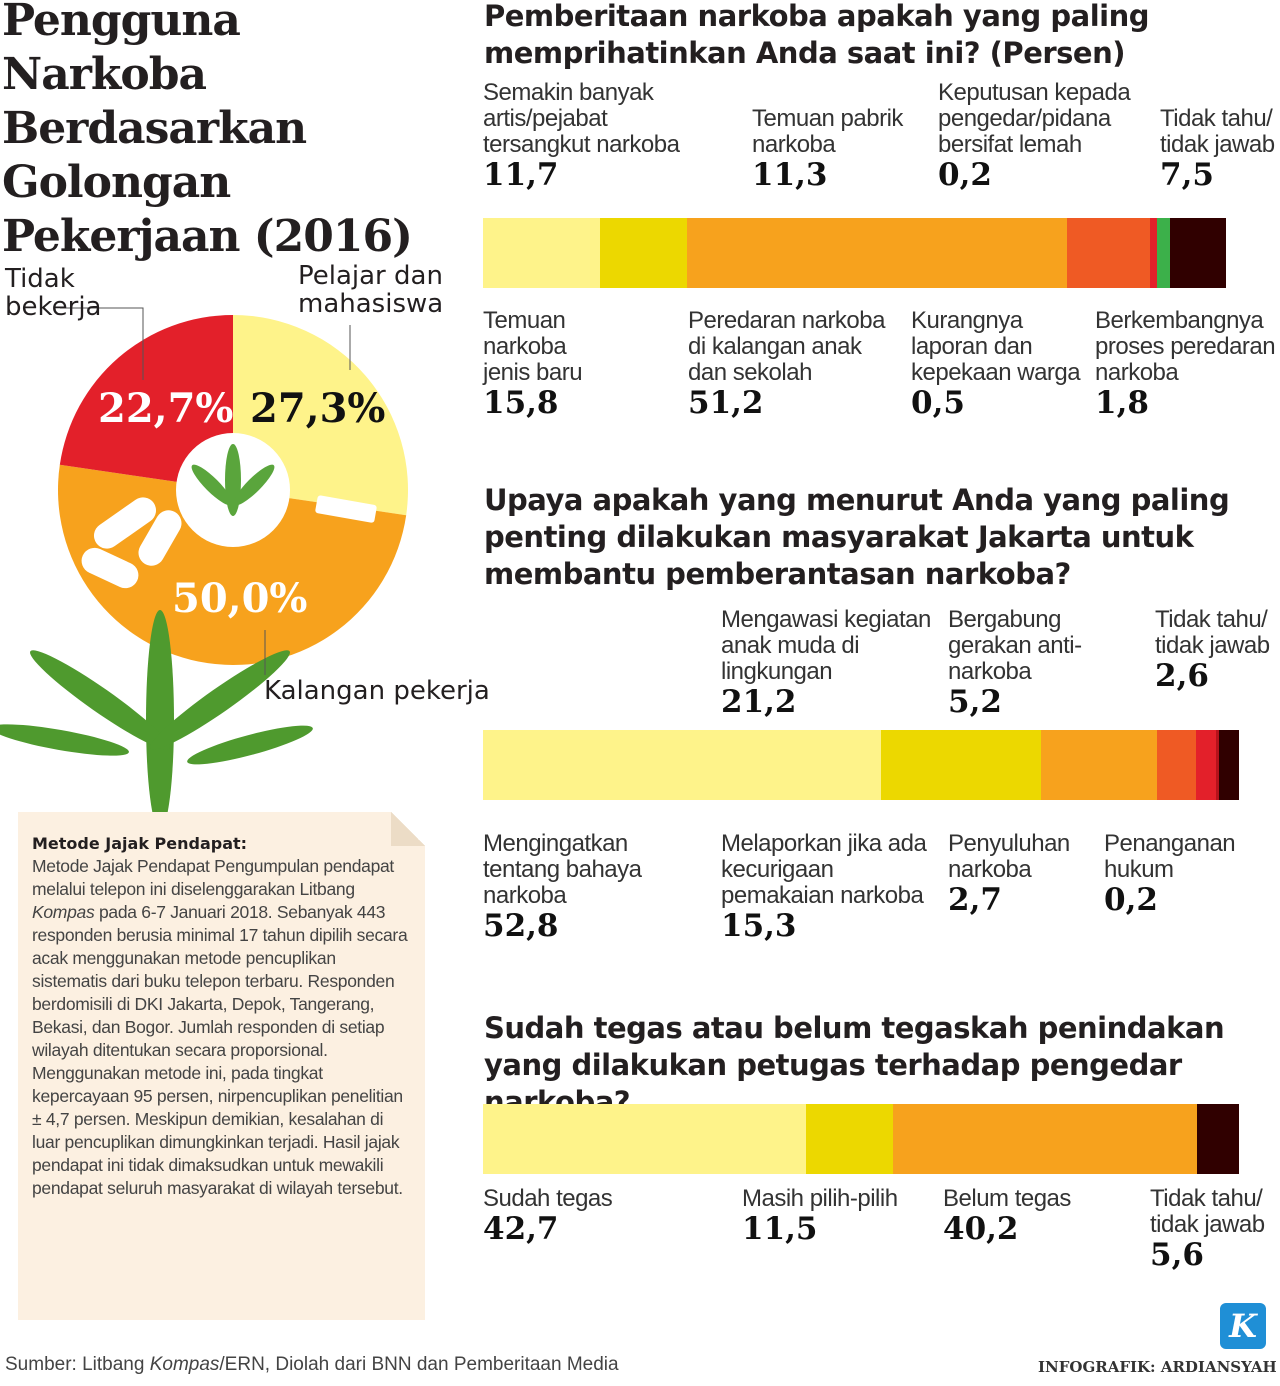 Image resolution: width=1280 pixels, height=1386 pixels. Describe the element at coordinates (1170, 856) in the screenshot. I see `c2-label: Penanganan hukum` at that location.